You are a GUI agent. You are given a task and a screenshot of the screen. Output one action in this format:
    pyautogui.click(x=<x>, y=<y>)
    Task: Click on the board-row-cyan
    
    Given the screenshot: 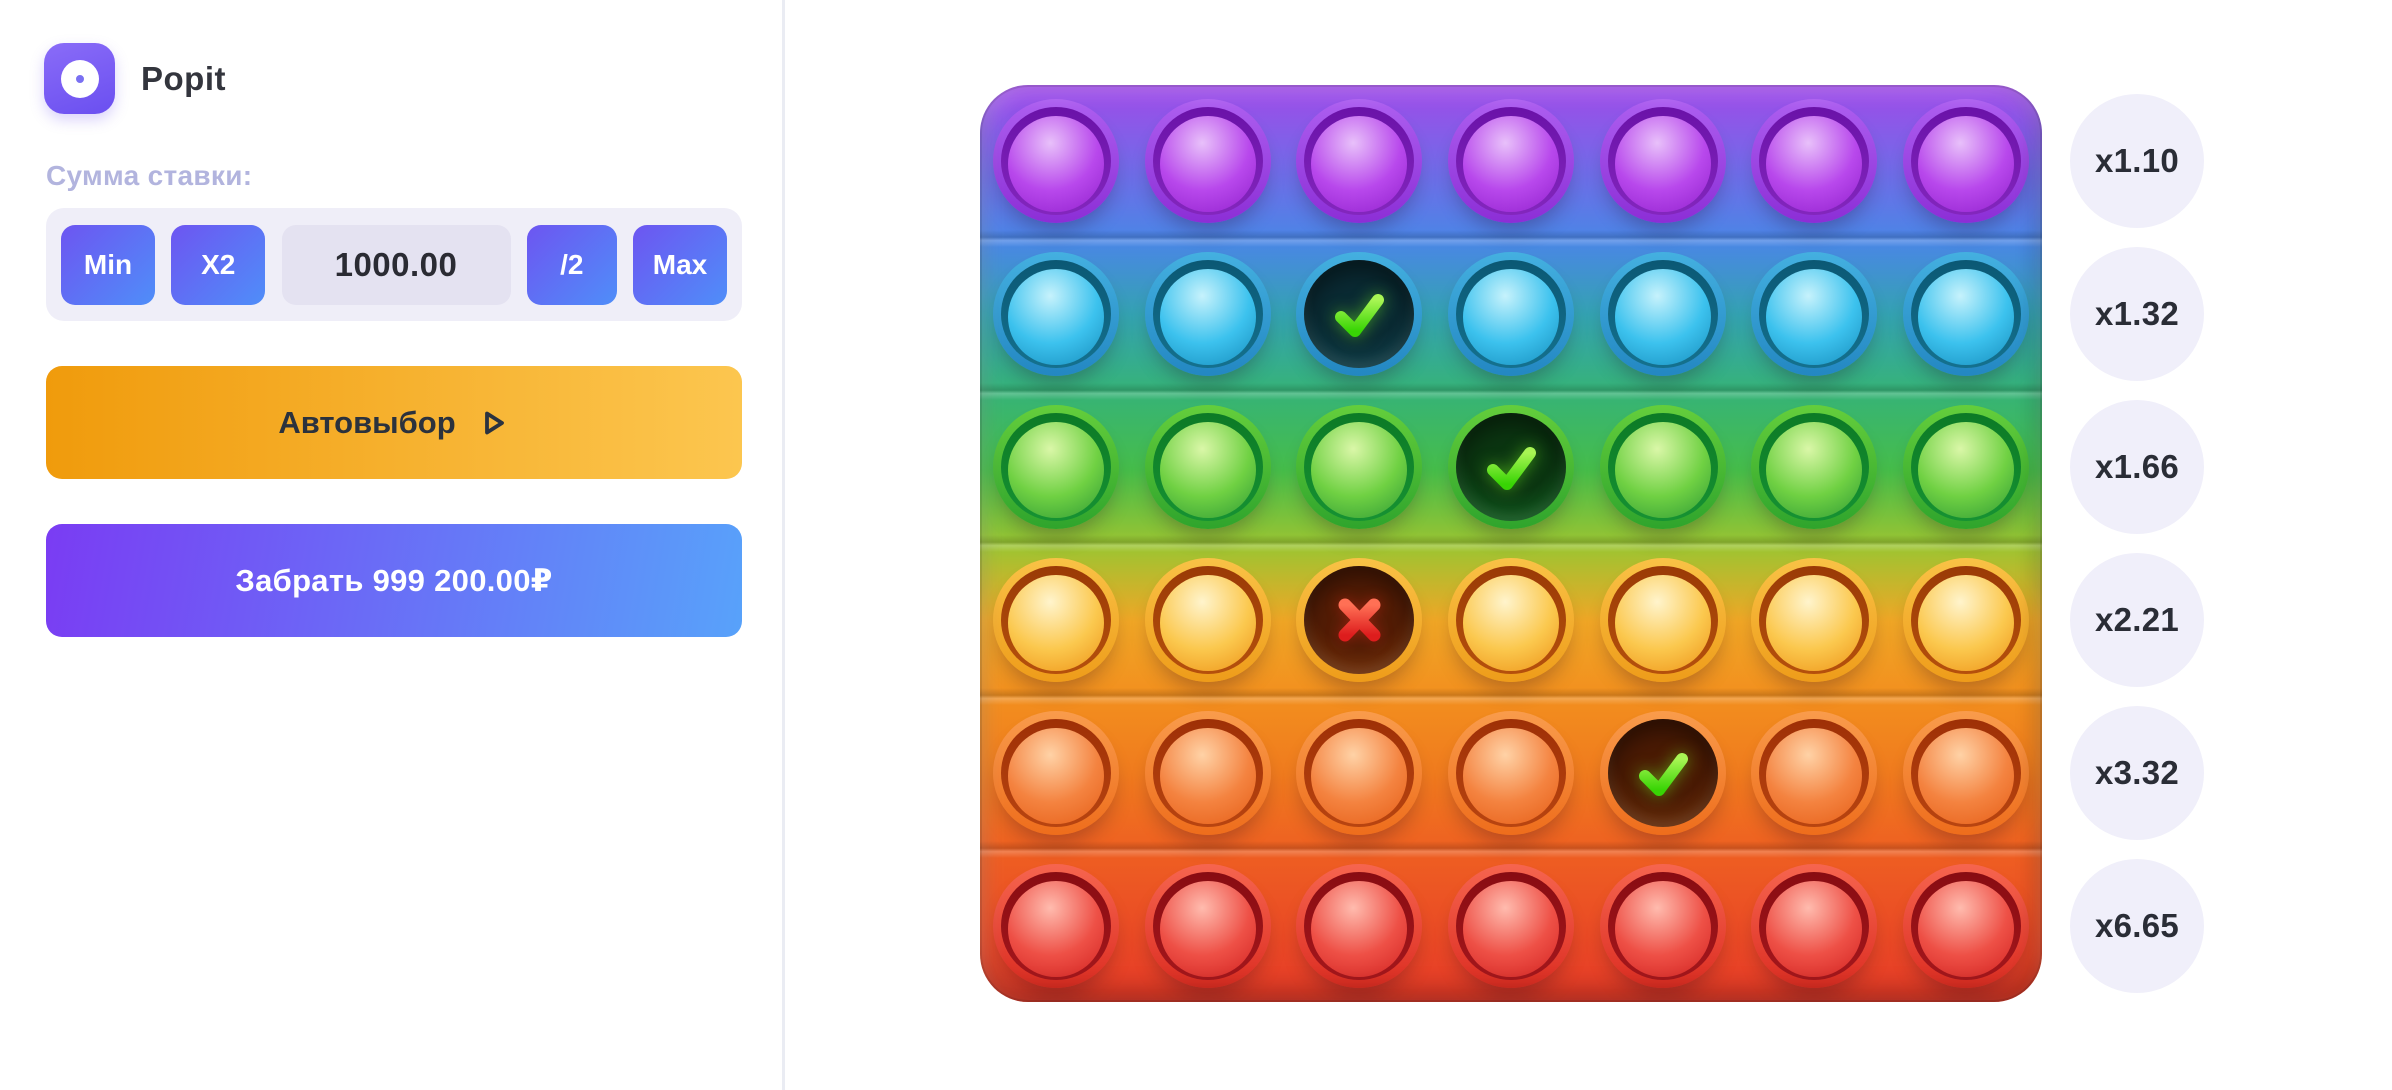 What is the action you would take?
    pyautogui.click(x=1511, y=310)
    